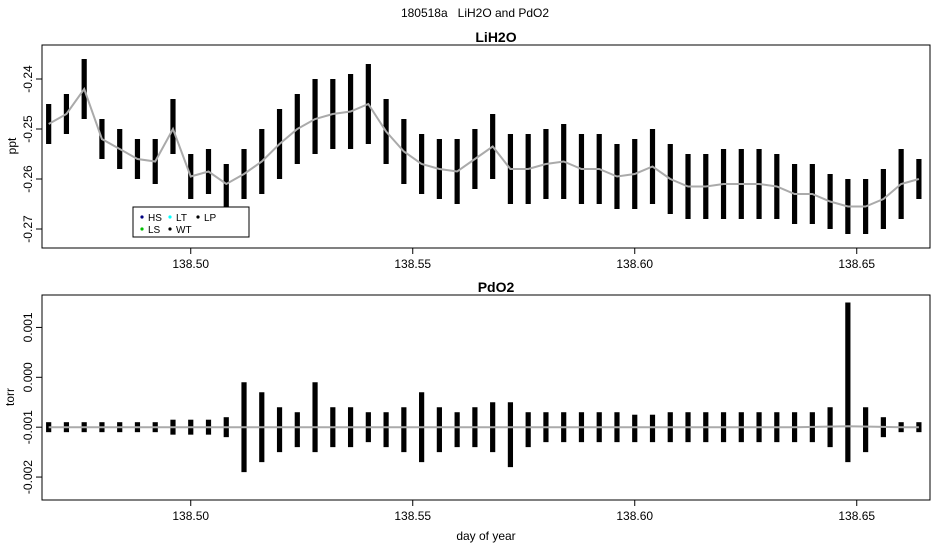 Image resolution: width=950 pixels, height=550 pixels. I want to click on lih2o-legend: HS LT LP LS WT, so click(191, 222).